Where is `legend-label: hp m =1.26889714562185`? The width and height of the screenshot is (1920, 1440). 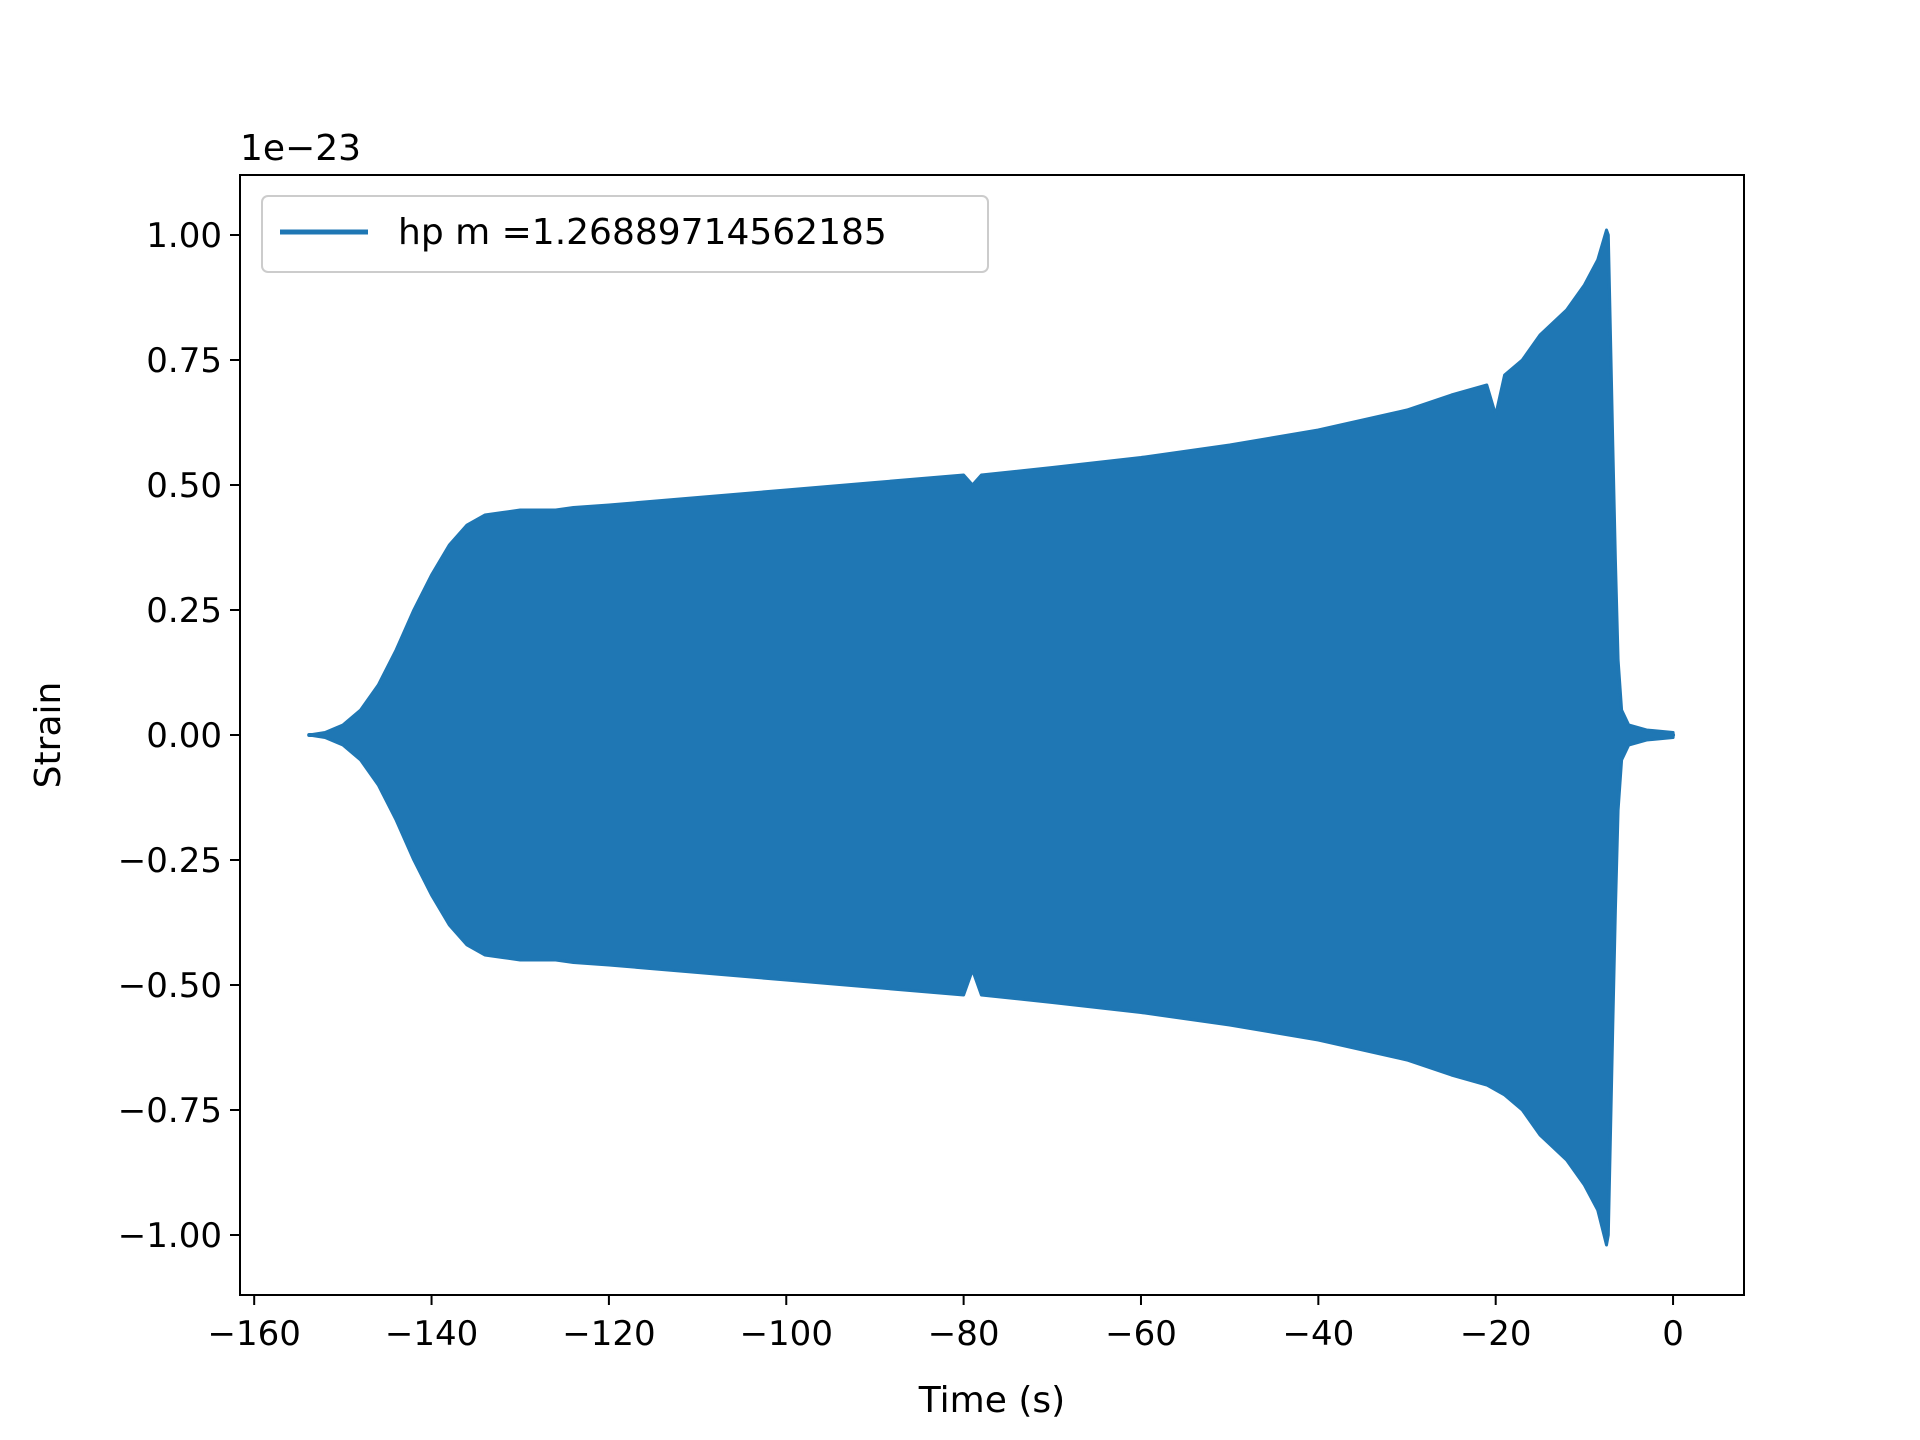
legend-label: hp m =1.26889714562185 is located at coordinates (642, 232).